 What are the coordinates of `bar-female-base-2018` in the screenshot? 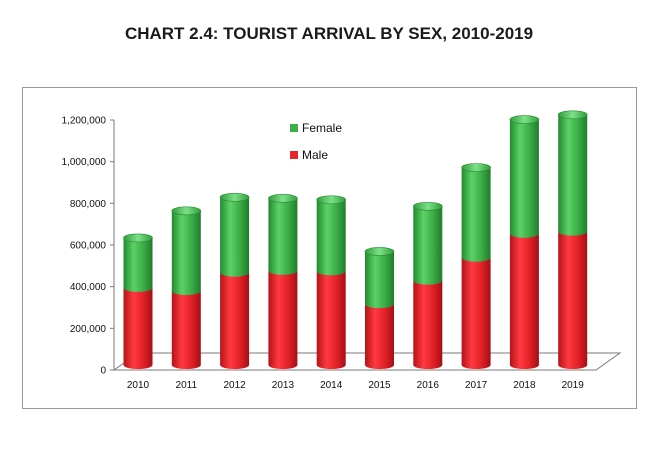 It's located at (524, 233).